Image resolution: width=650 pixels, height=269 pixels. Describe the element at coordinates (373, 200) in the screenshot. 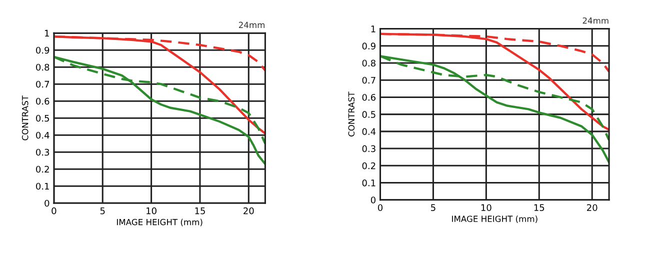

I see `y-tick-label: 0` at that location.